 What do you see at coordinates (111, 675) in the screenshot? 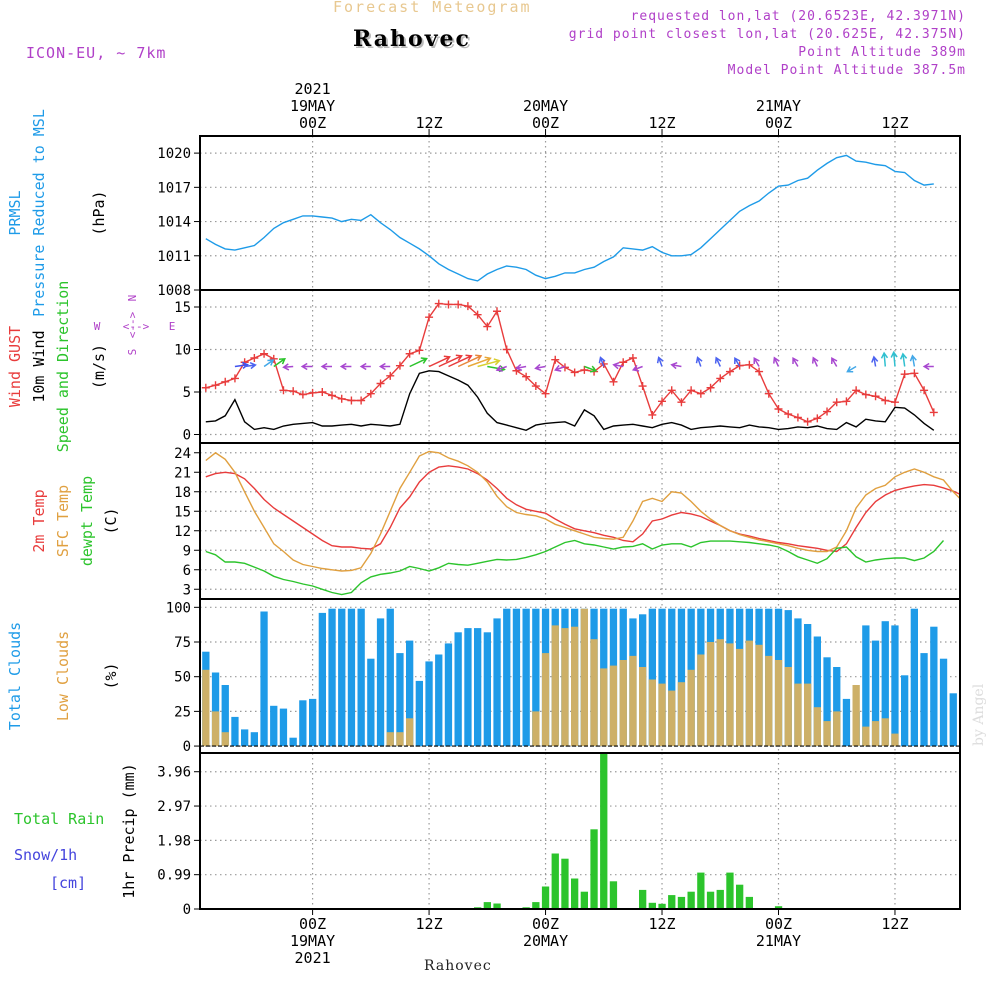
I see `ylabel-clouds-2: (%)` at bounding box center [111, 675].